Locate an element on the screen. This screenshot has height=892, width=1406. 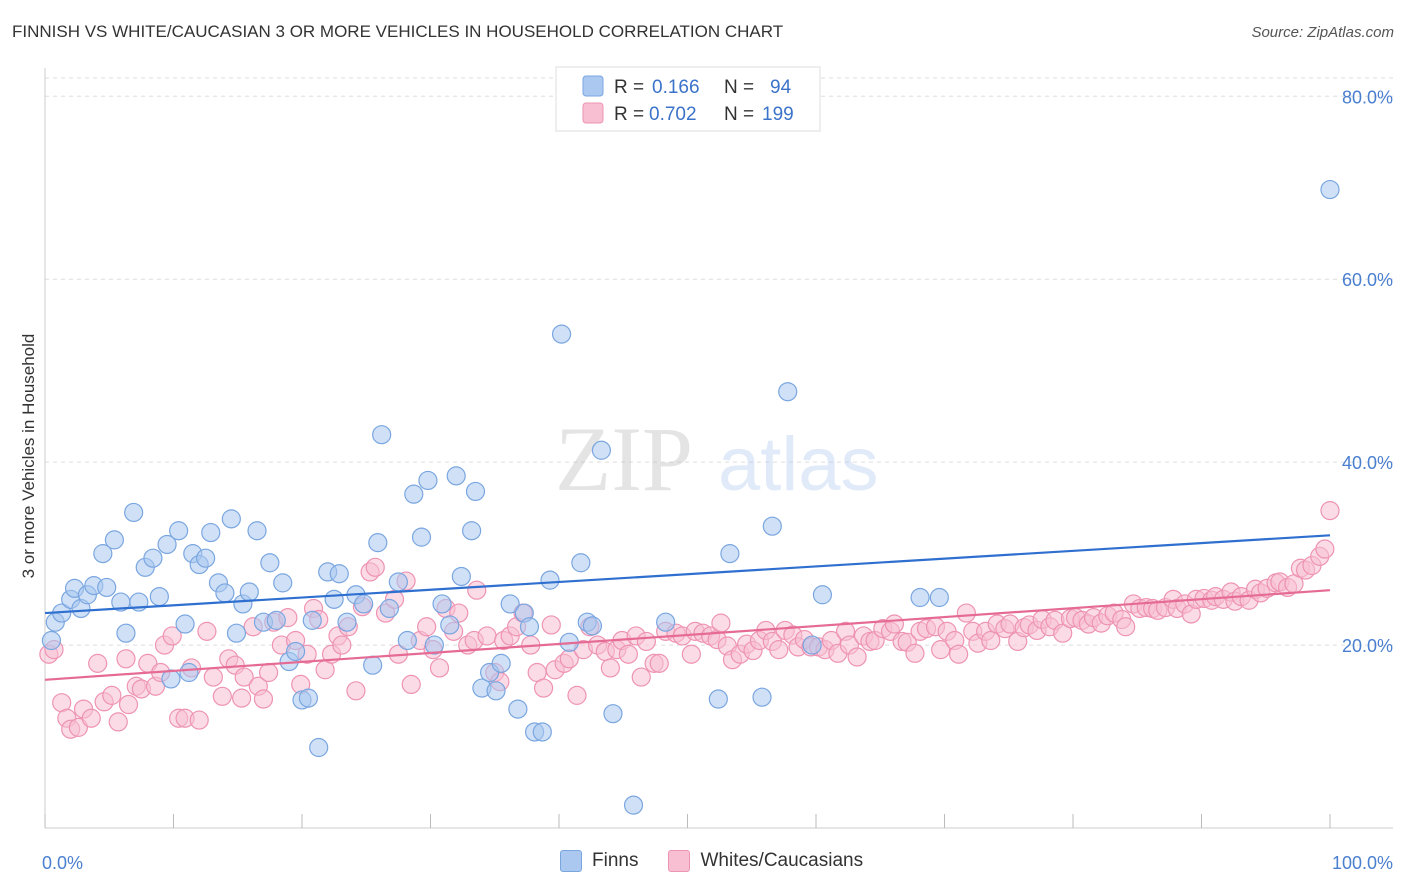
x-tick-label: 0.0% is located at coordinates (62, 863).